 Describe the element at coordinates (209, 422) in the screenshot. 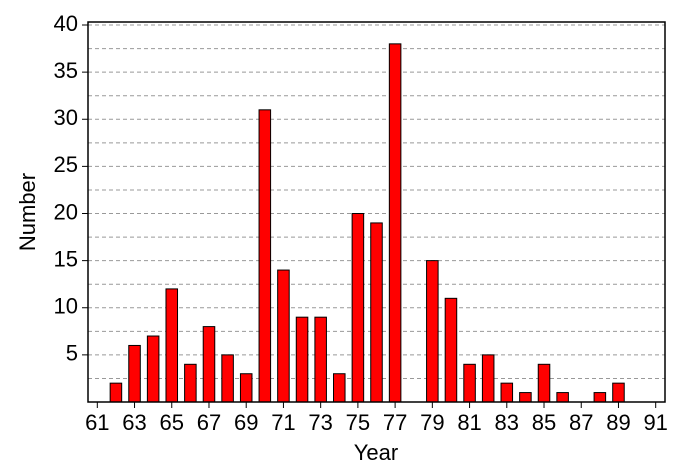

I see `x-tick-label: 67` at that location.